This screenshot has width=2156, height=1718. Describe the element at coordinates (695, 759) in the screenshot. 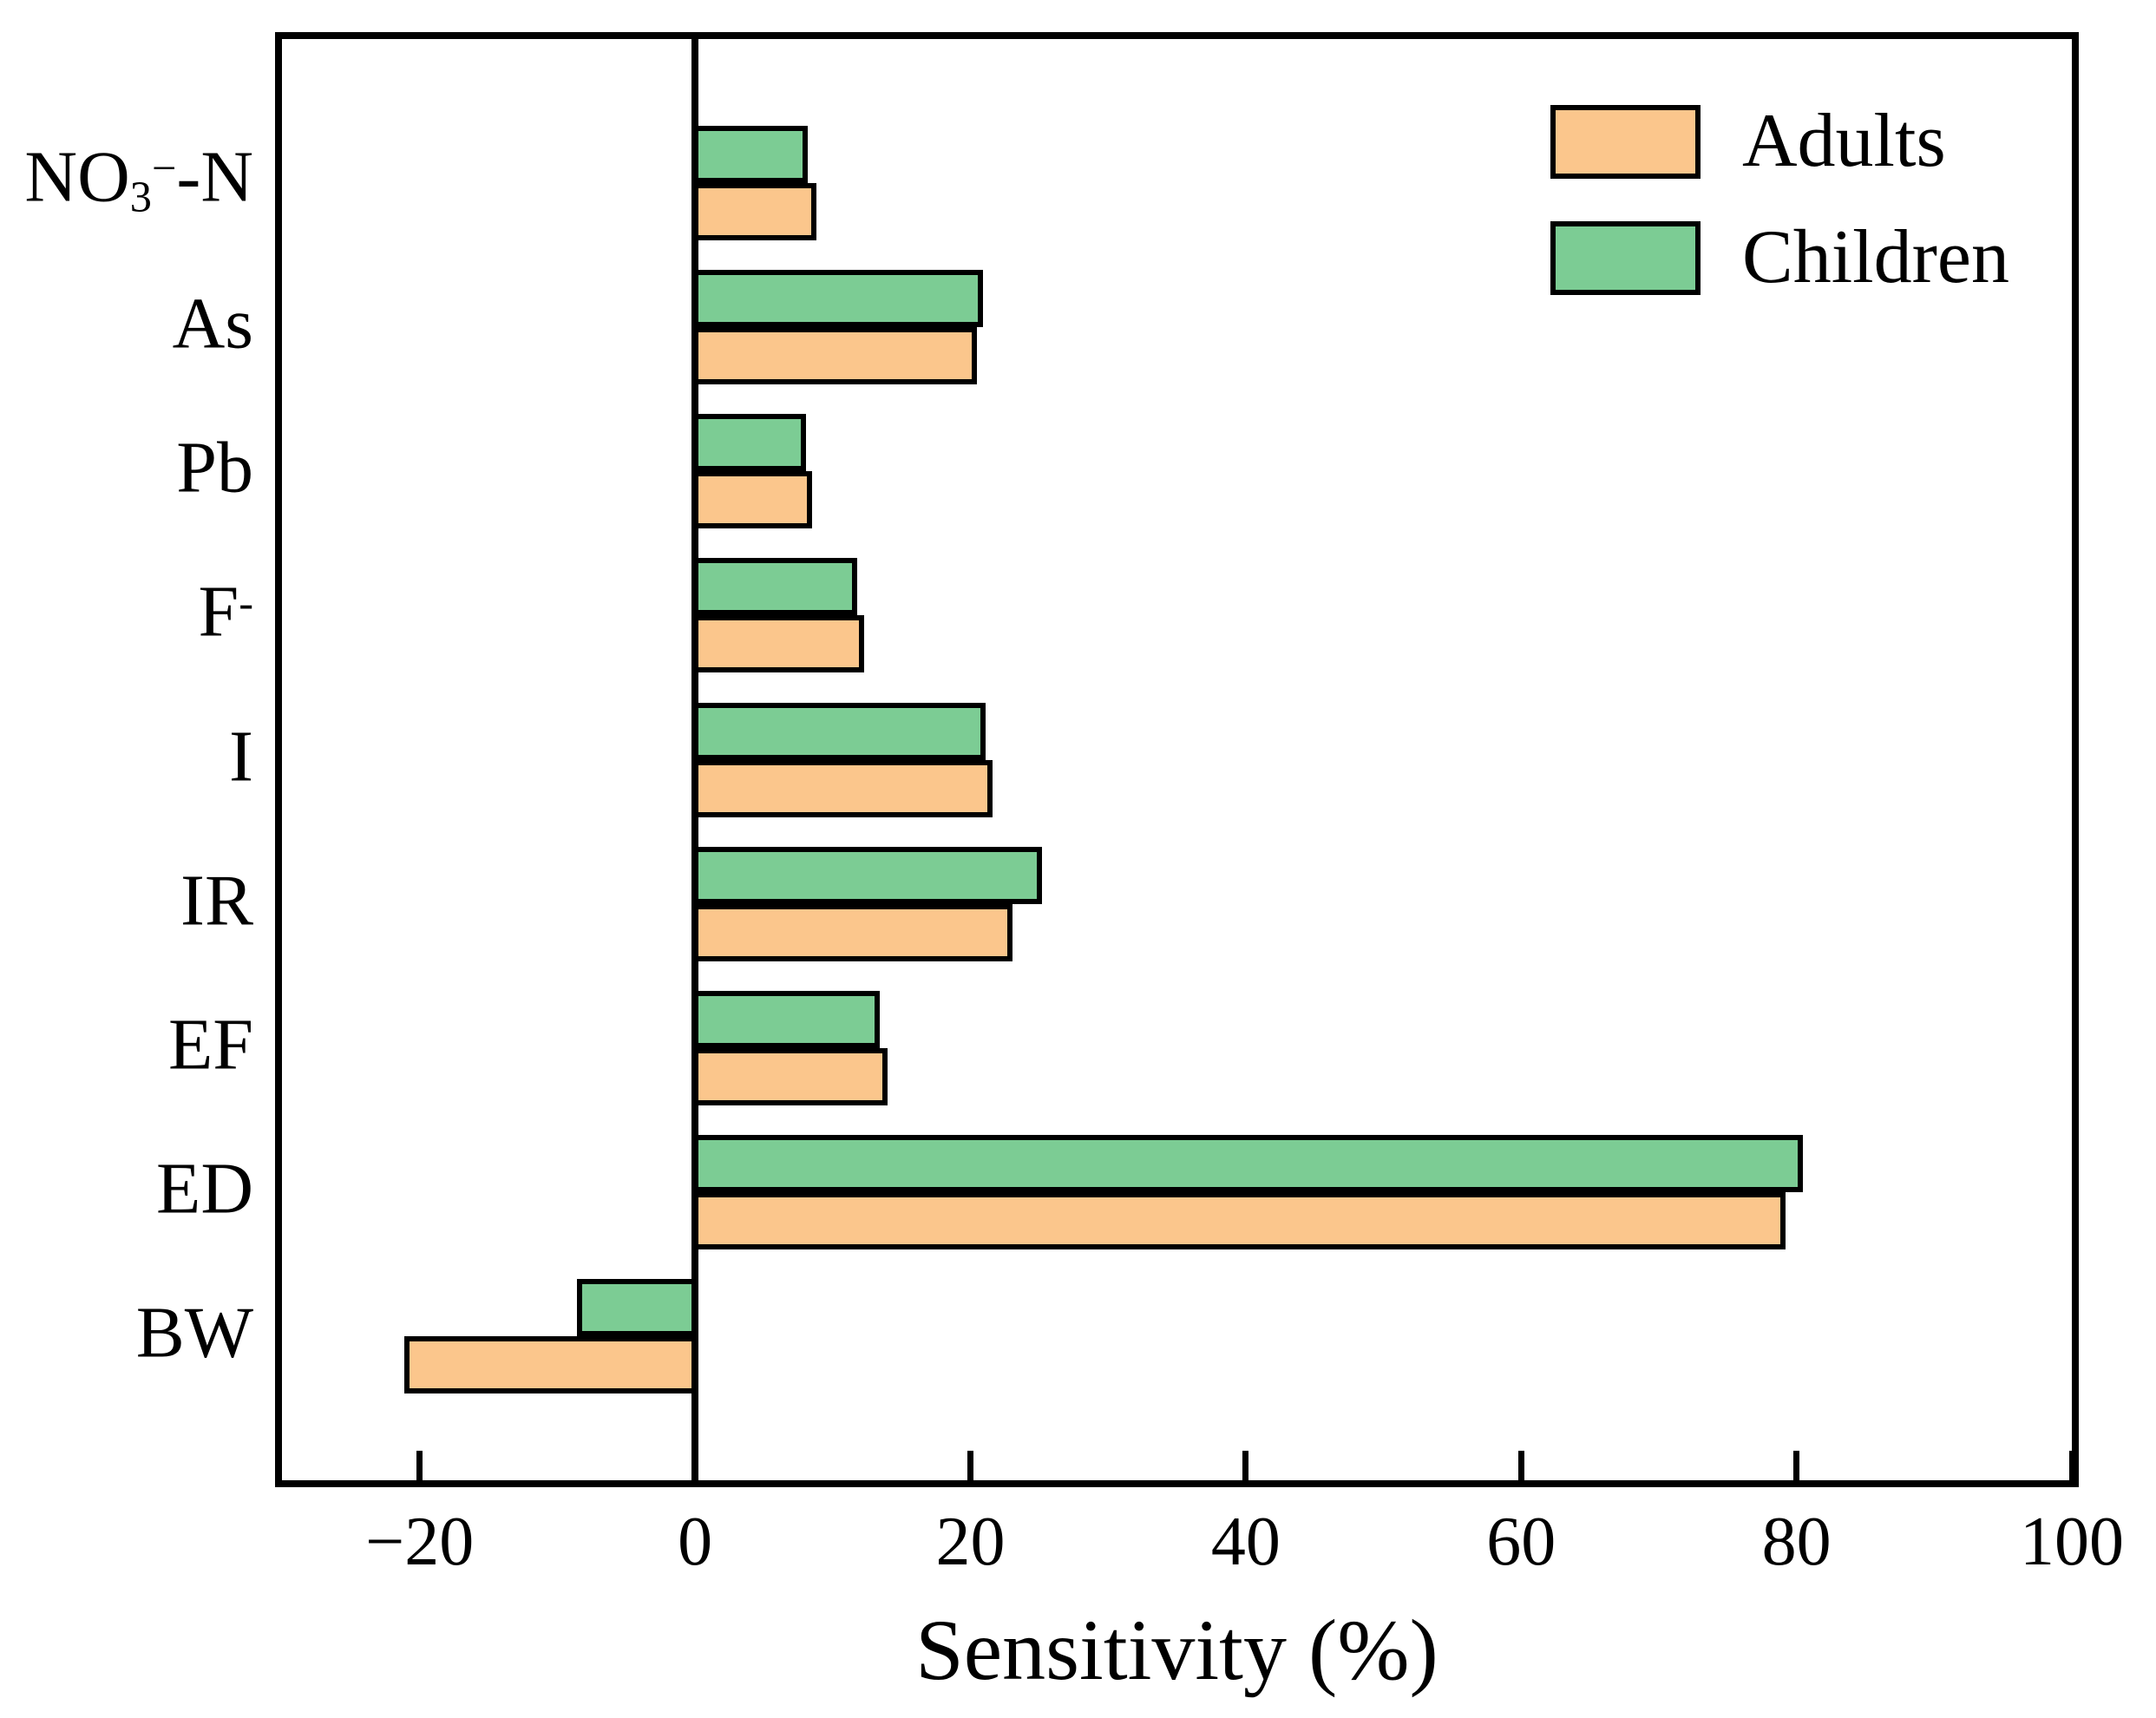

I see `zero-axis-line` at that location.